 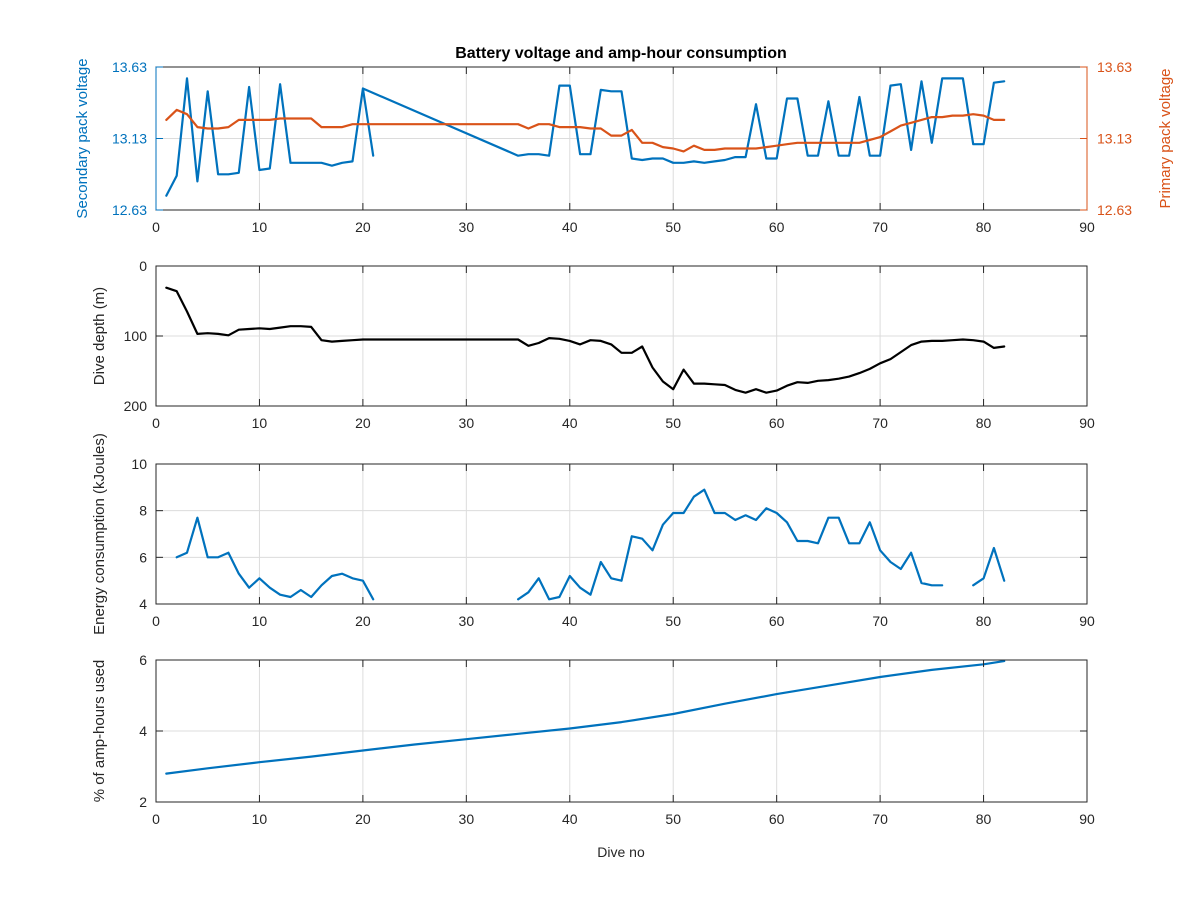 What do you see at coordinates (129, 210) in the screenshot?
I see `y-tick-label: 12.63` at bounding box center [129, 210].